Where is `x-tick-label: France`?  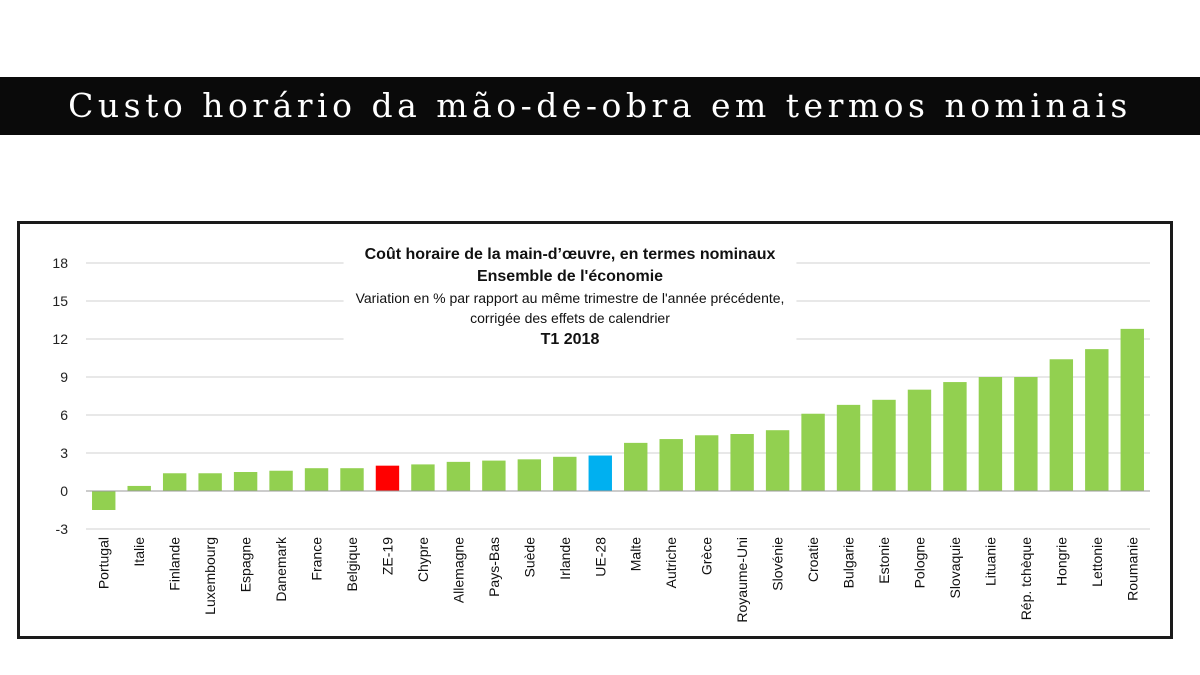 x-tick-label: France is located at coordinates (317, 559).